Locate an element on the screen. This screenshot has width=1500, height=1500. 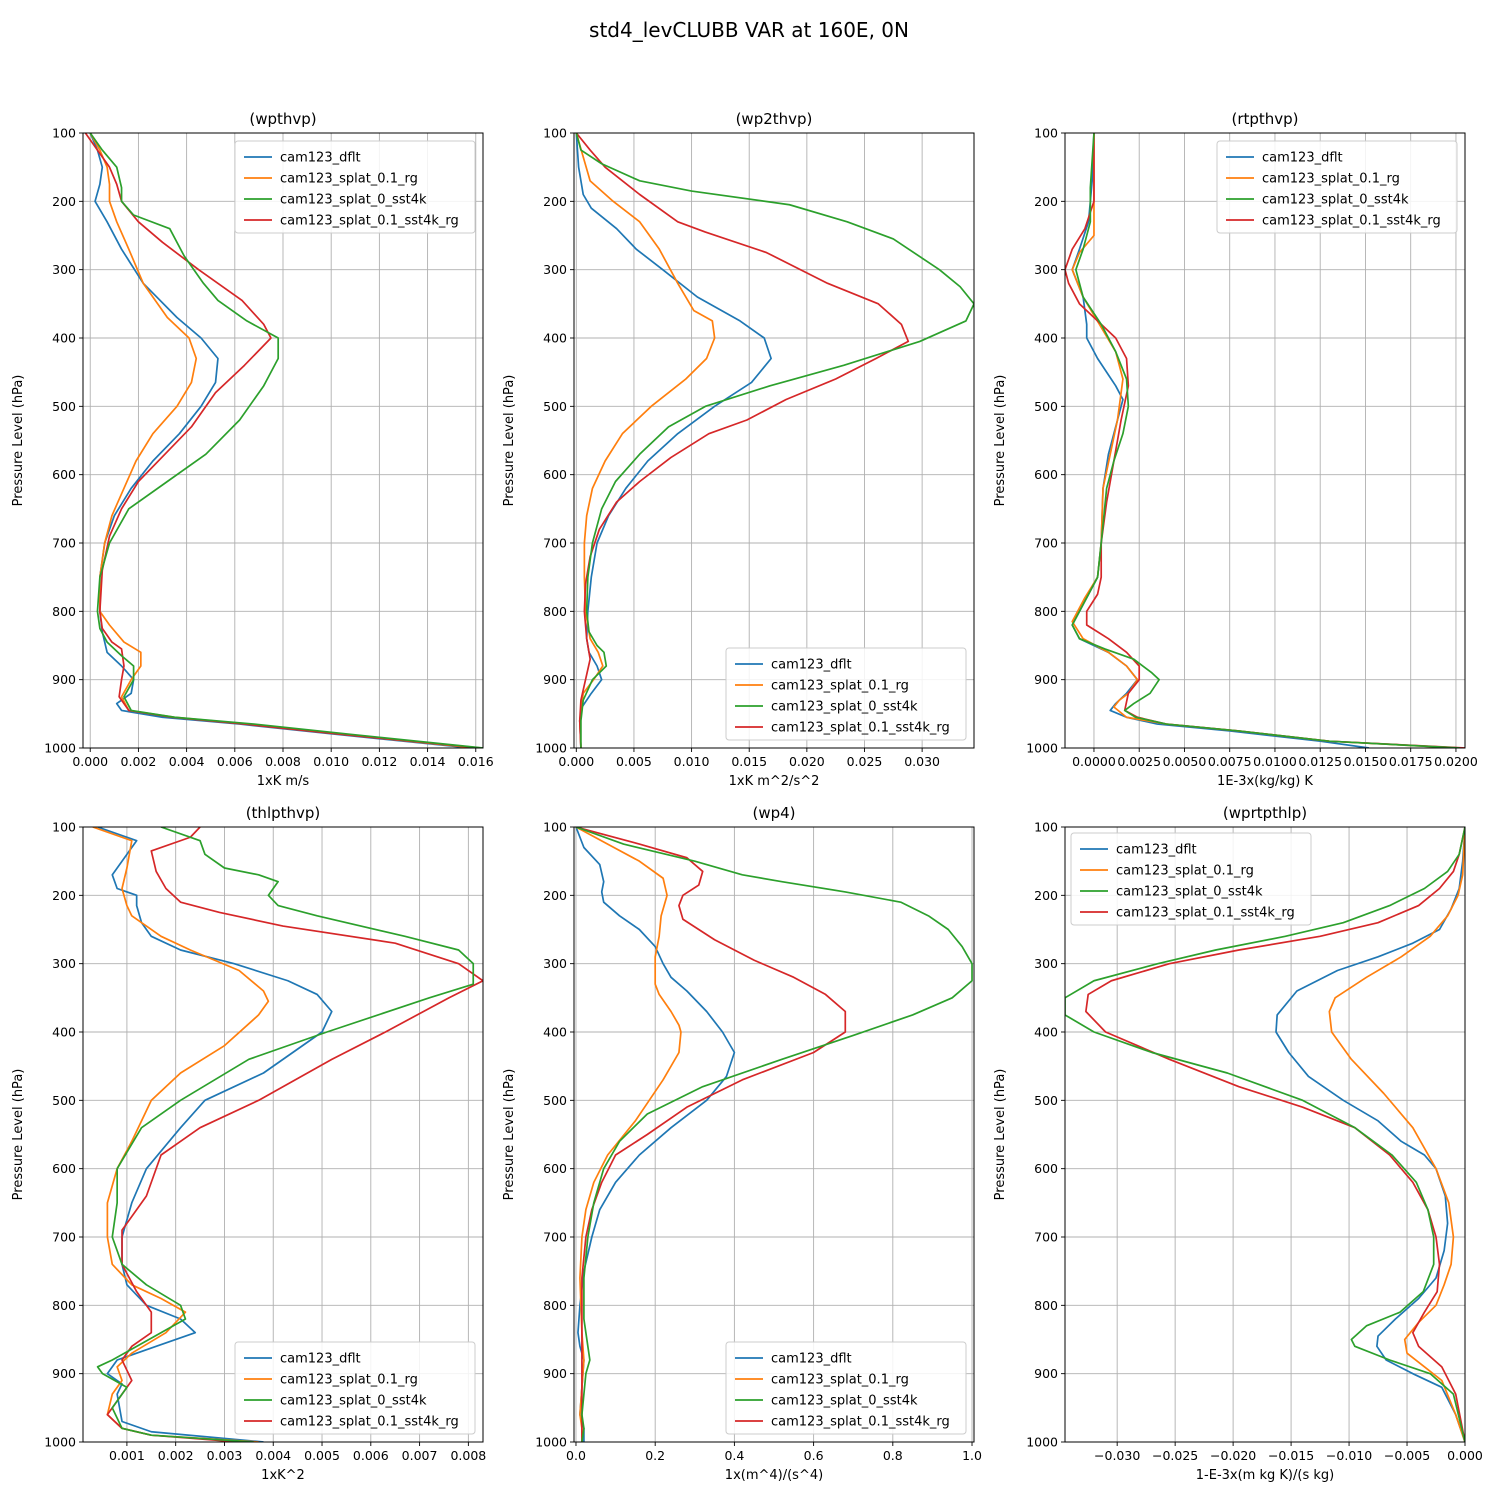
x-tick-label: 0.001 is located at coordinates (127, 1455).